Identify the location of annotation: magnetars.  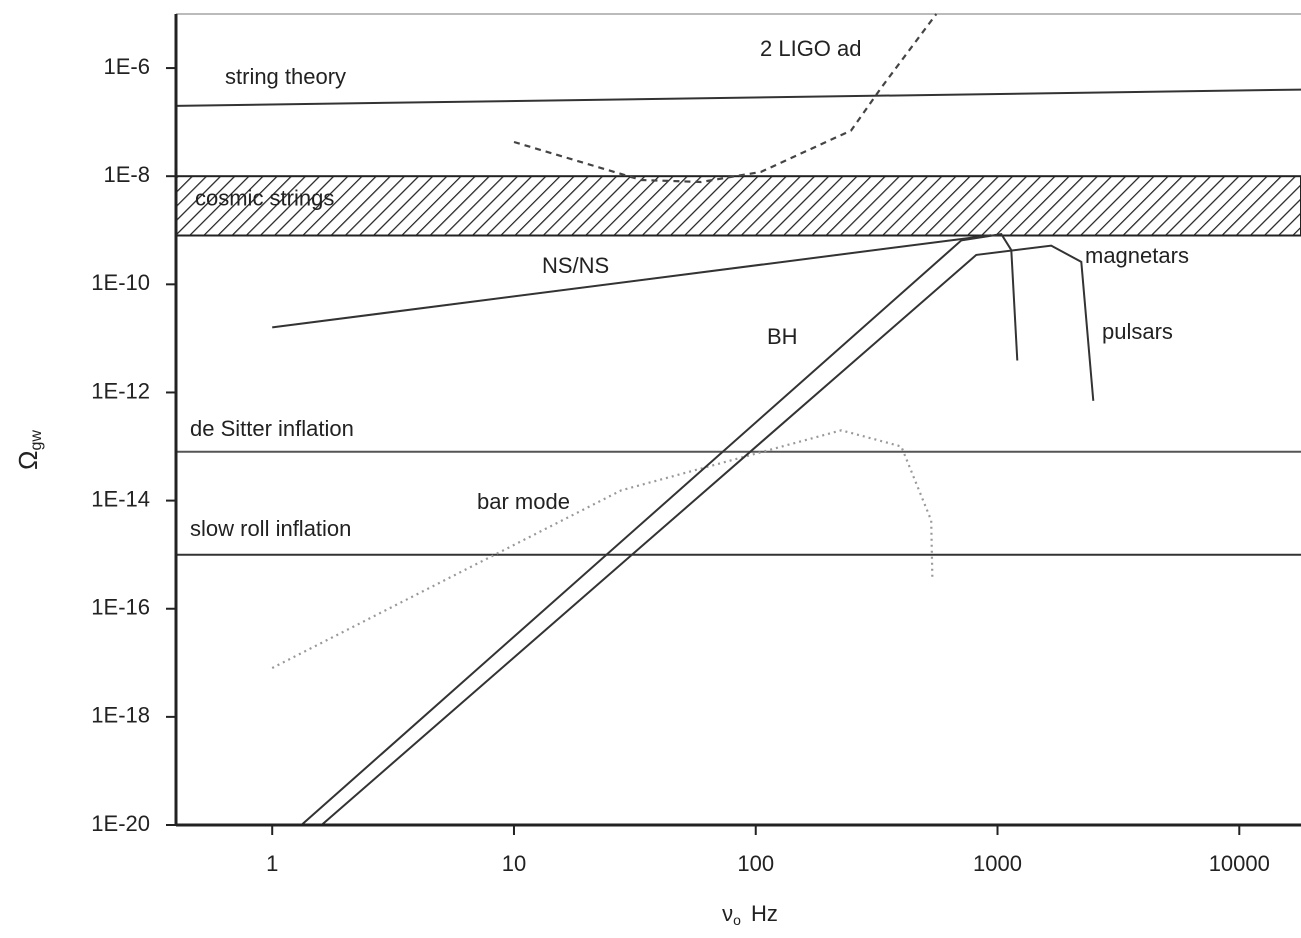
(1137, 255).